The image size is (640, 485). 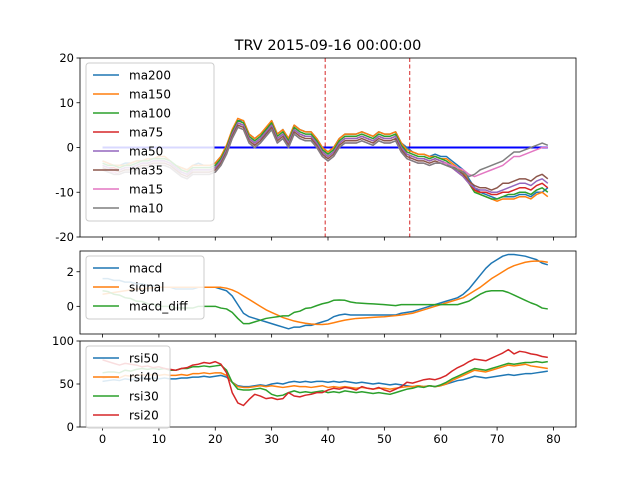 What do you see at coordinates (158, 307) in the screenshot?
I see `macd-legend-label-macd_diff: macd_diff` at bounding box center [158, 307].